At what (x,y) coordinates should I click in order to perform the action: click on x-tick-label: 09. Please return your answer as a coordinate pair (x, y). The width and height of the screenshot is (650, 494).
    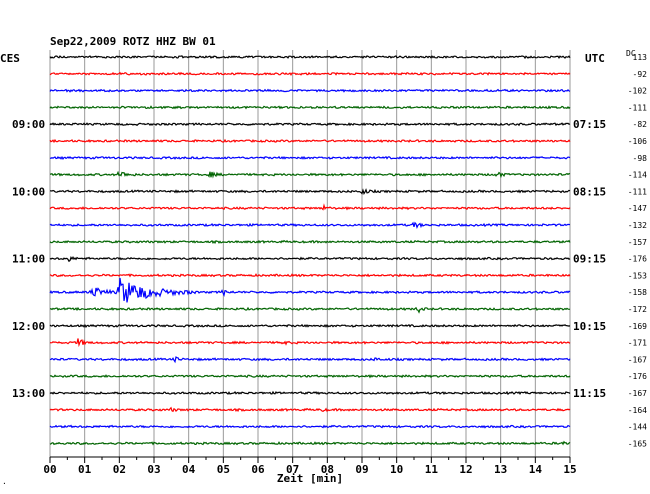
    Looking at the image, I should click on (361, 469).